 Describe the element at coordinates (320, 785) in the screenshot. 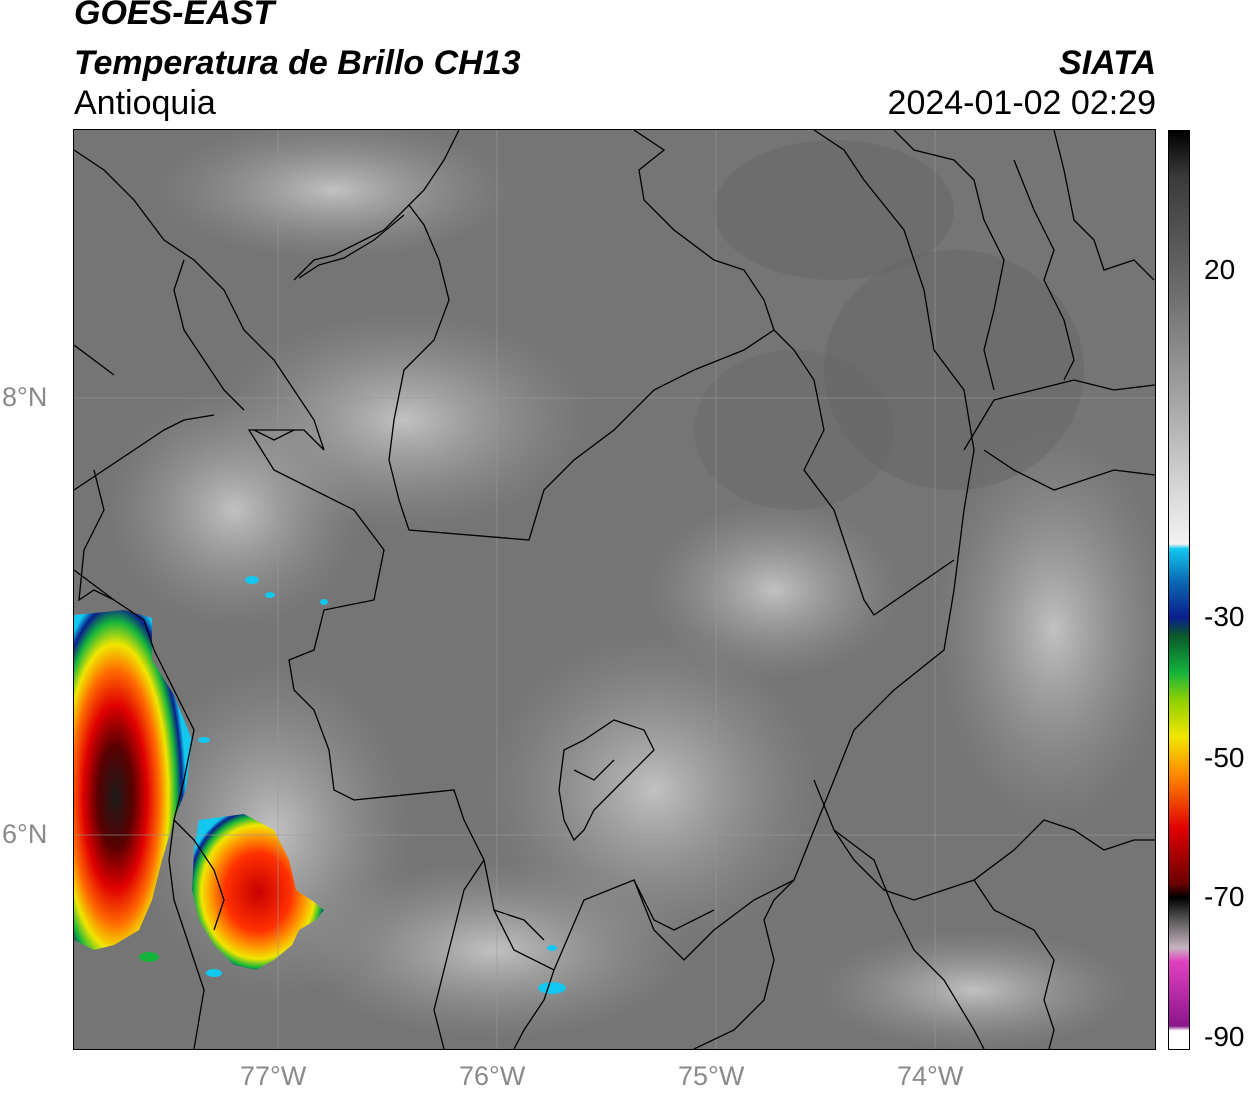

I see `storm-cells` at that location.